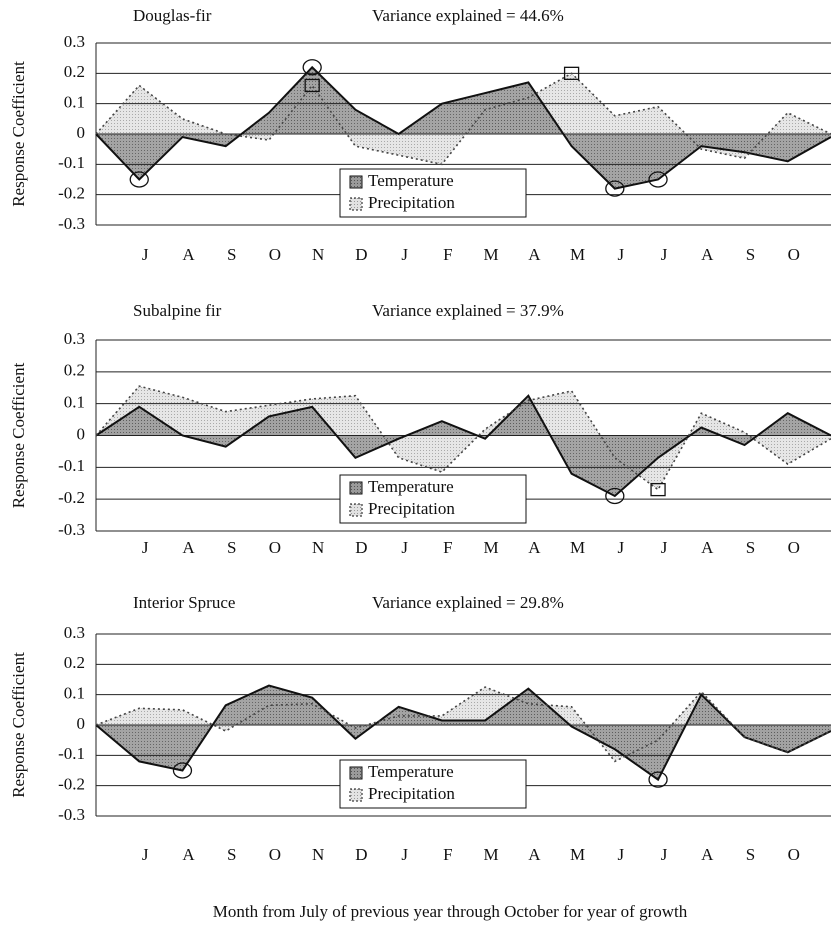 The width and height of the screenshot is (831, 936). Describe the element at coordinates (468, 310) in the screenshot. I see `panel-subtitle: Variance explained = 37.9%` at that location.